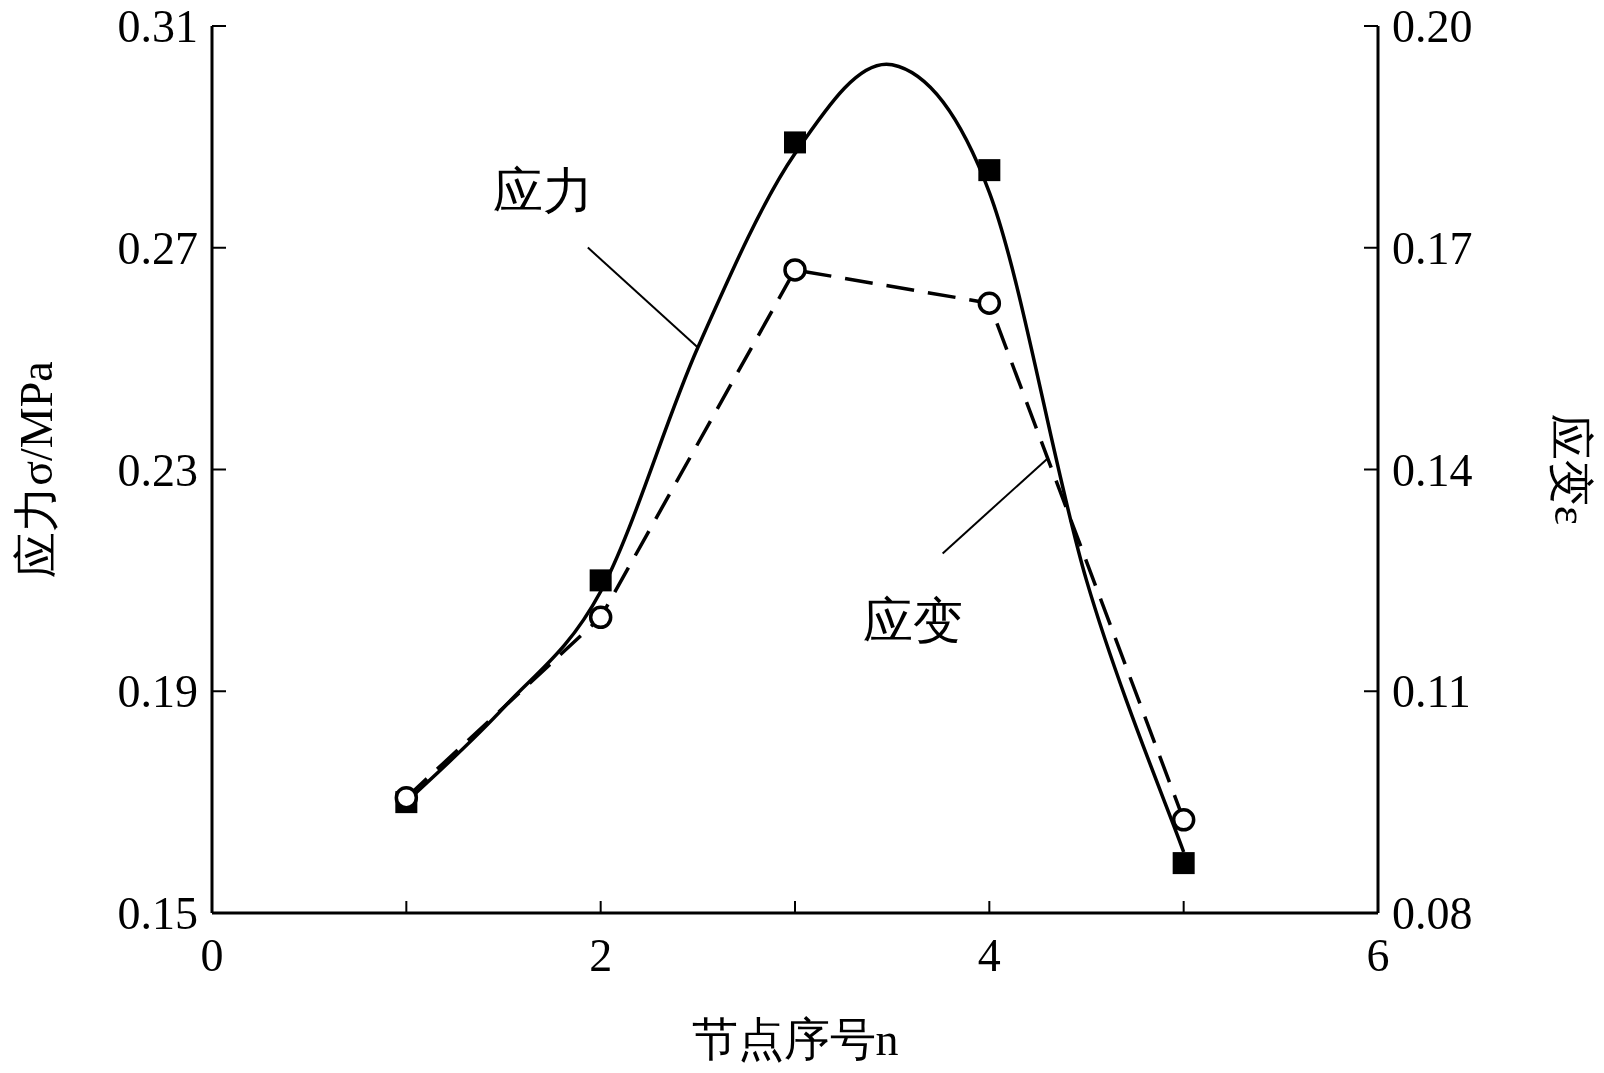  What do you see at coordinates (157, 26) in the screenshot?
I see `y-tick-label: 0.31` at bounding box center [157, 26].